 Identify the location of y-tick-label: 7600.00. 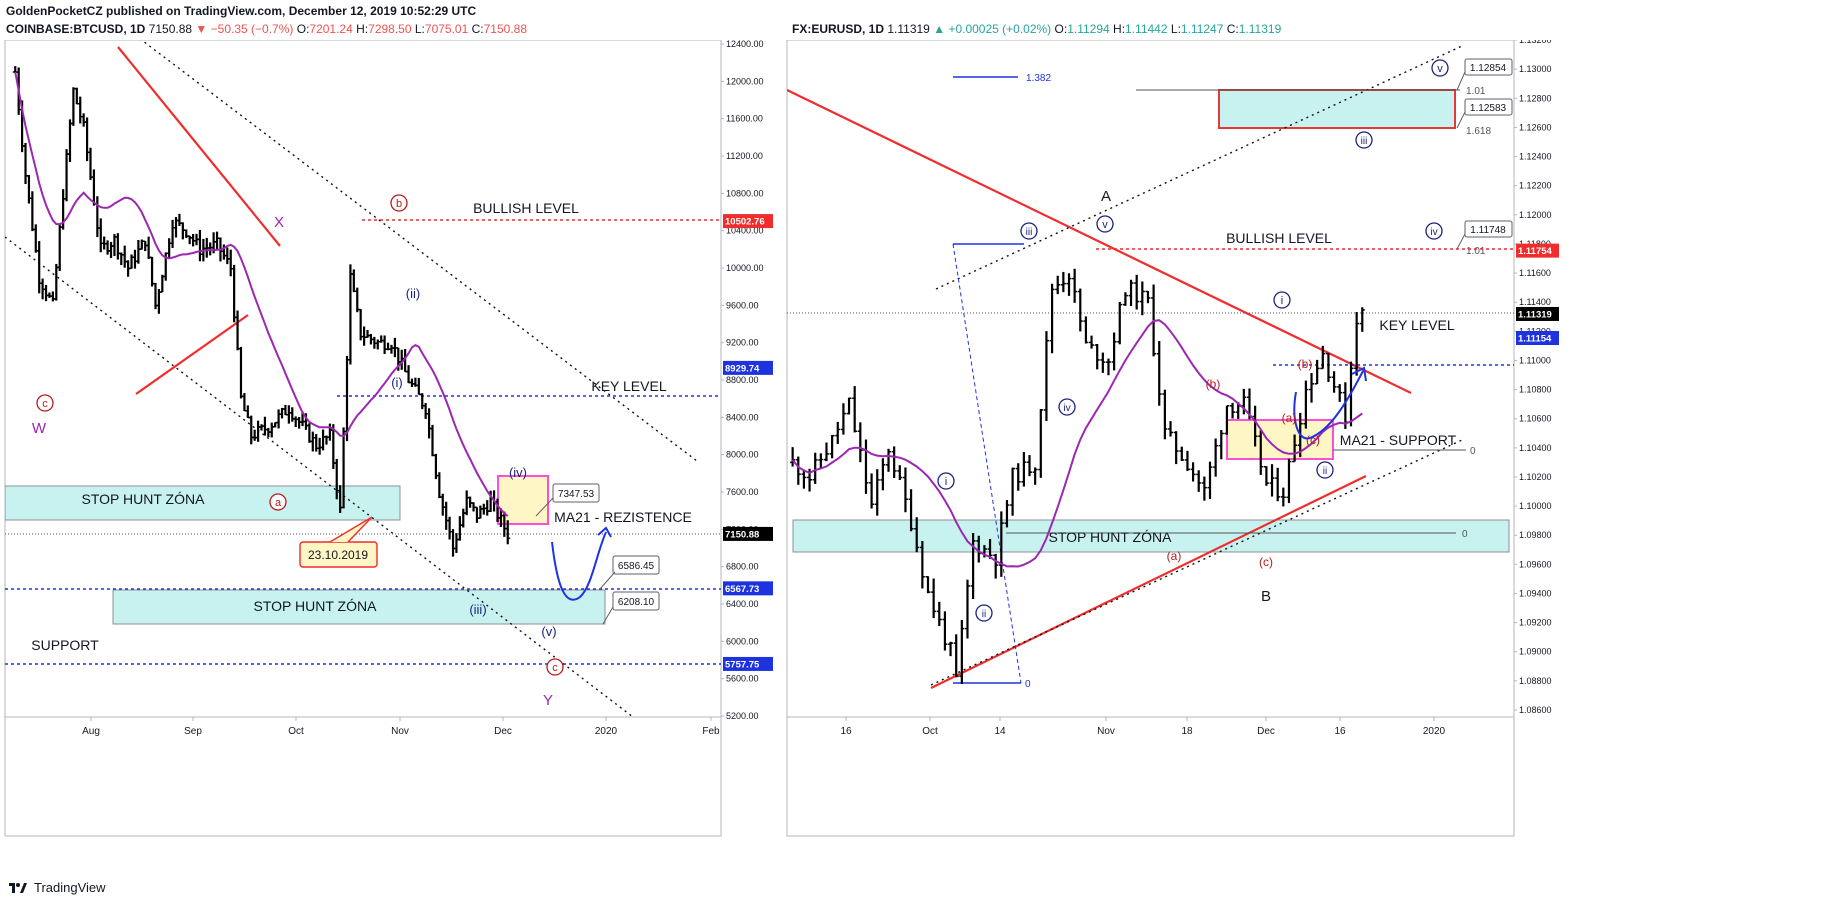
(742, 492).